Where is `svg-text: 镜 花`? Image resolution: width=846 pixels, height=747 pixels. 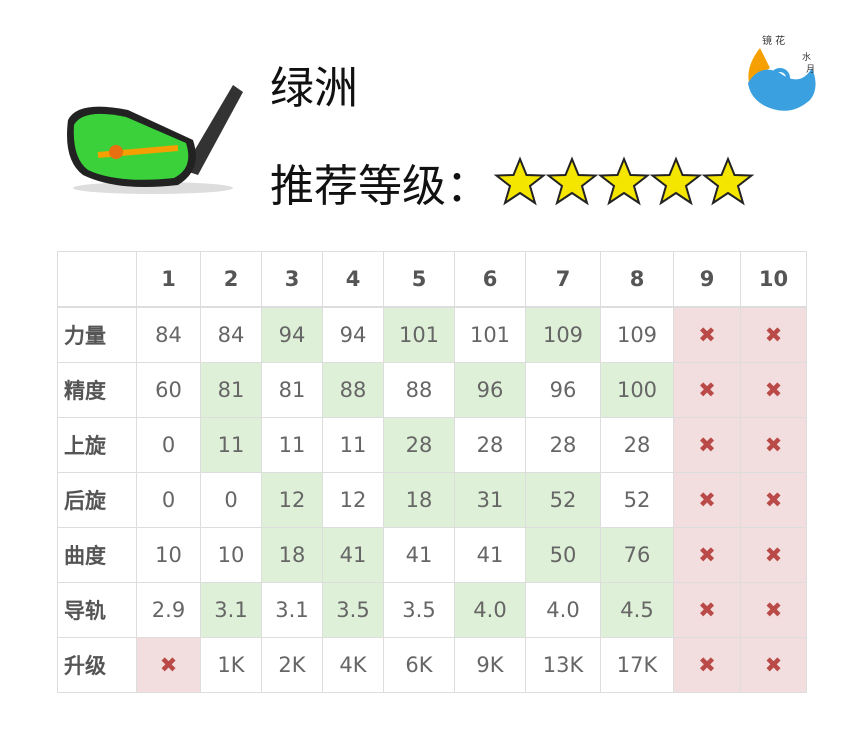
svg-text: 镜 花 is located at coordinates (773, 40).